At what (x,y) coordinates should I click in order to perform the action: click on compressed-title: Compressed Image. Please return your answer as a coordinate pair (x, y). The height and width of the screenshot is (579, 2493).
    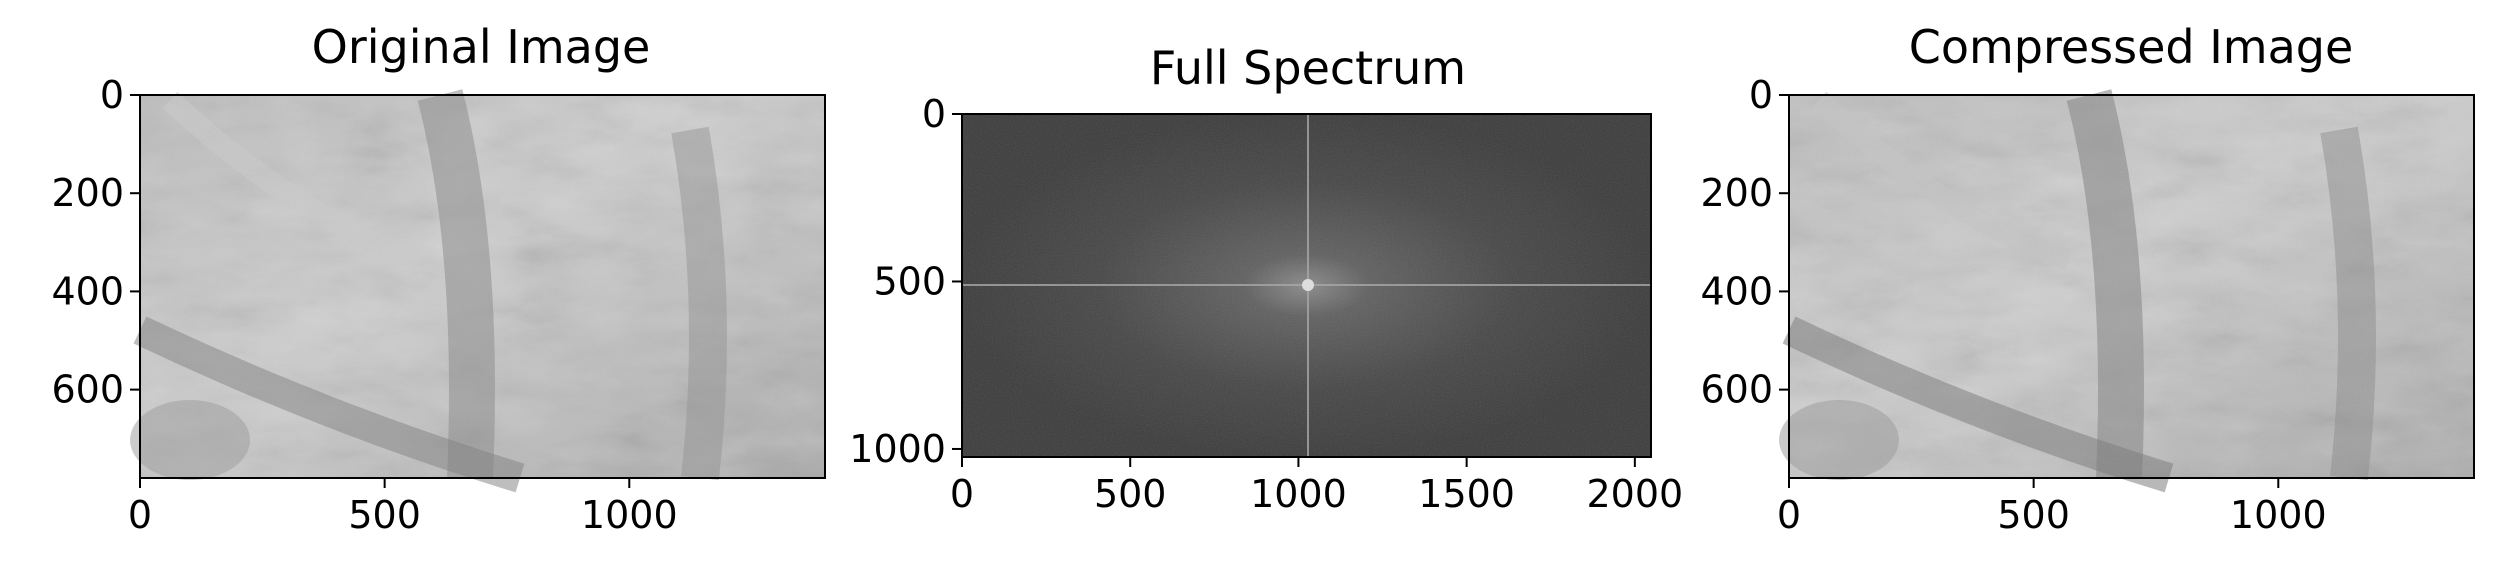
    Looking at the image, I should click on (2131, 47).